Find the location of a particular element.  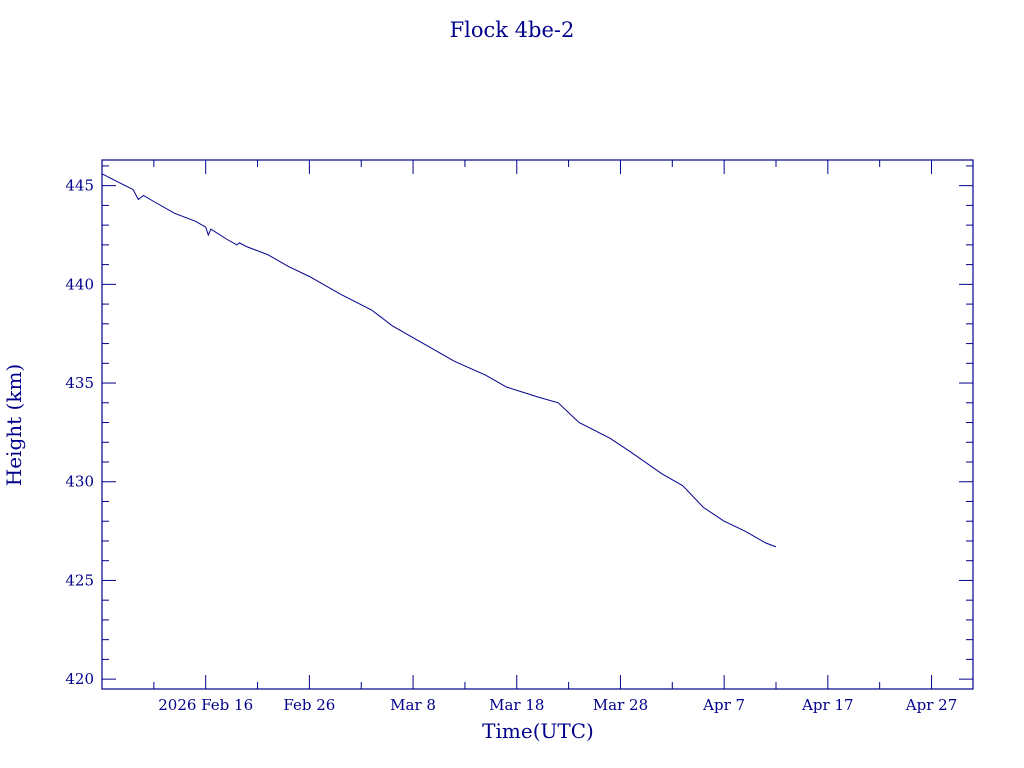

x-tick-label: Apr 17 is located at coordinates (827, 705).